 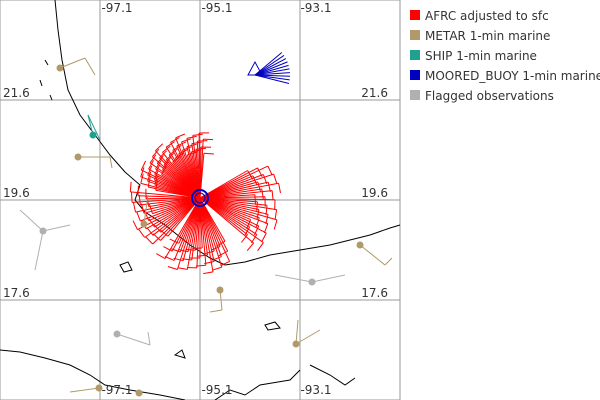 What do you see at coordinates (481, 56) in the screenshot?
I see `legend-label: SHIP 1-min marine` at bounding box center [481, 56].